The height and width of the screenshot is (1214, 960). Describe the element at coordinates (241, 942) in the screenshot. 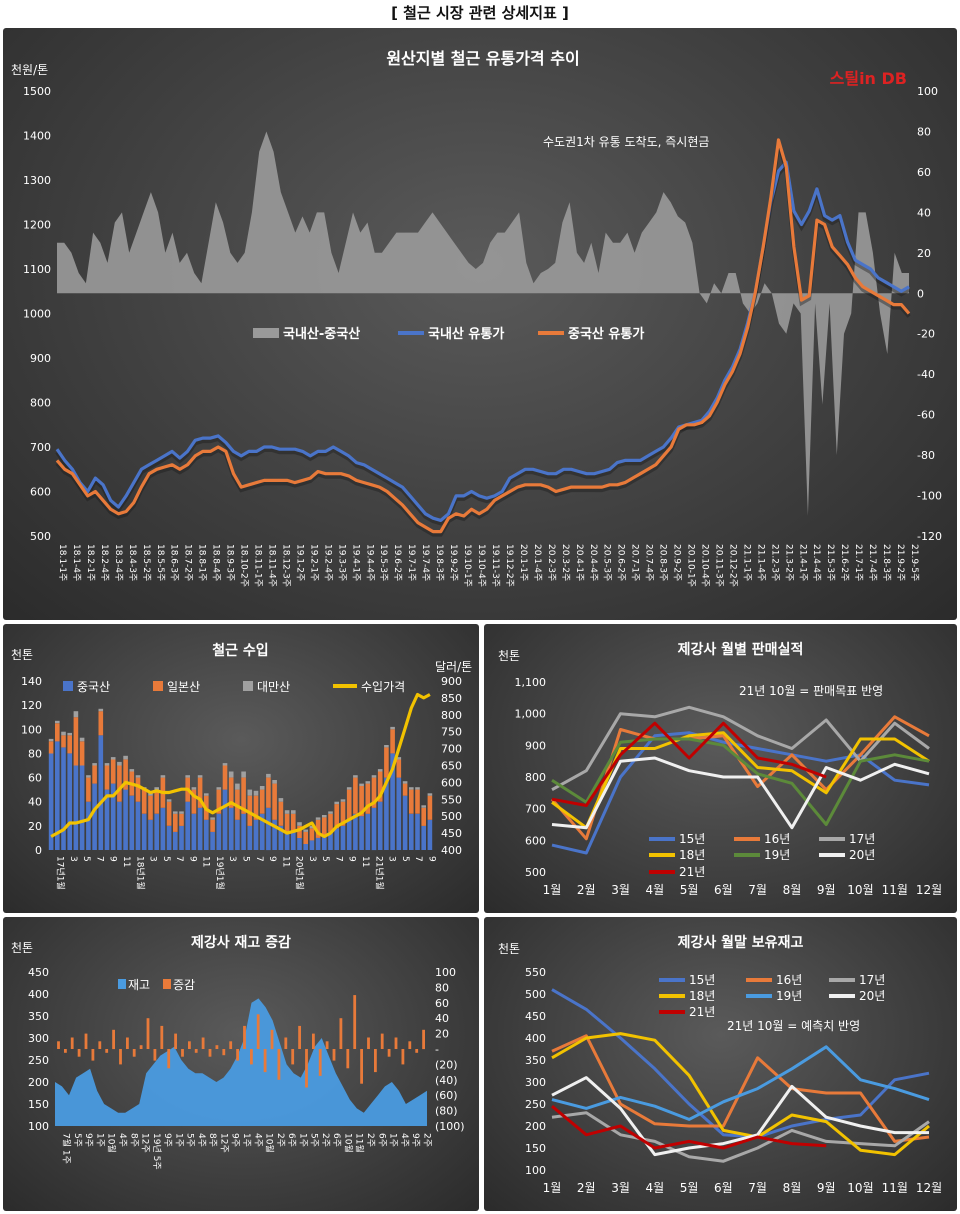

I see `chart-title: 제강사 재고 증감` at that location.